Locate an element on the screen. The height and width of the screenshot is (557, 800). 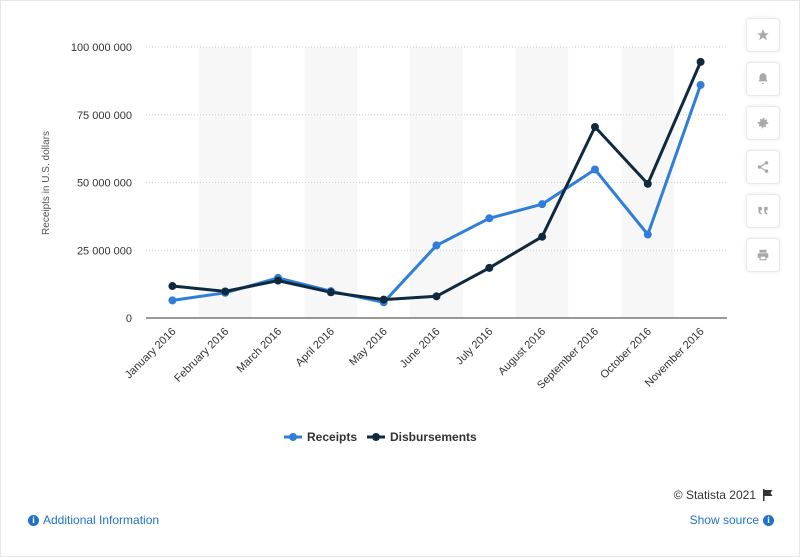
y-tick-label: 0 is located at coordinates (129, 319).